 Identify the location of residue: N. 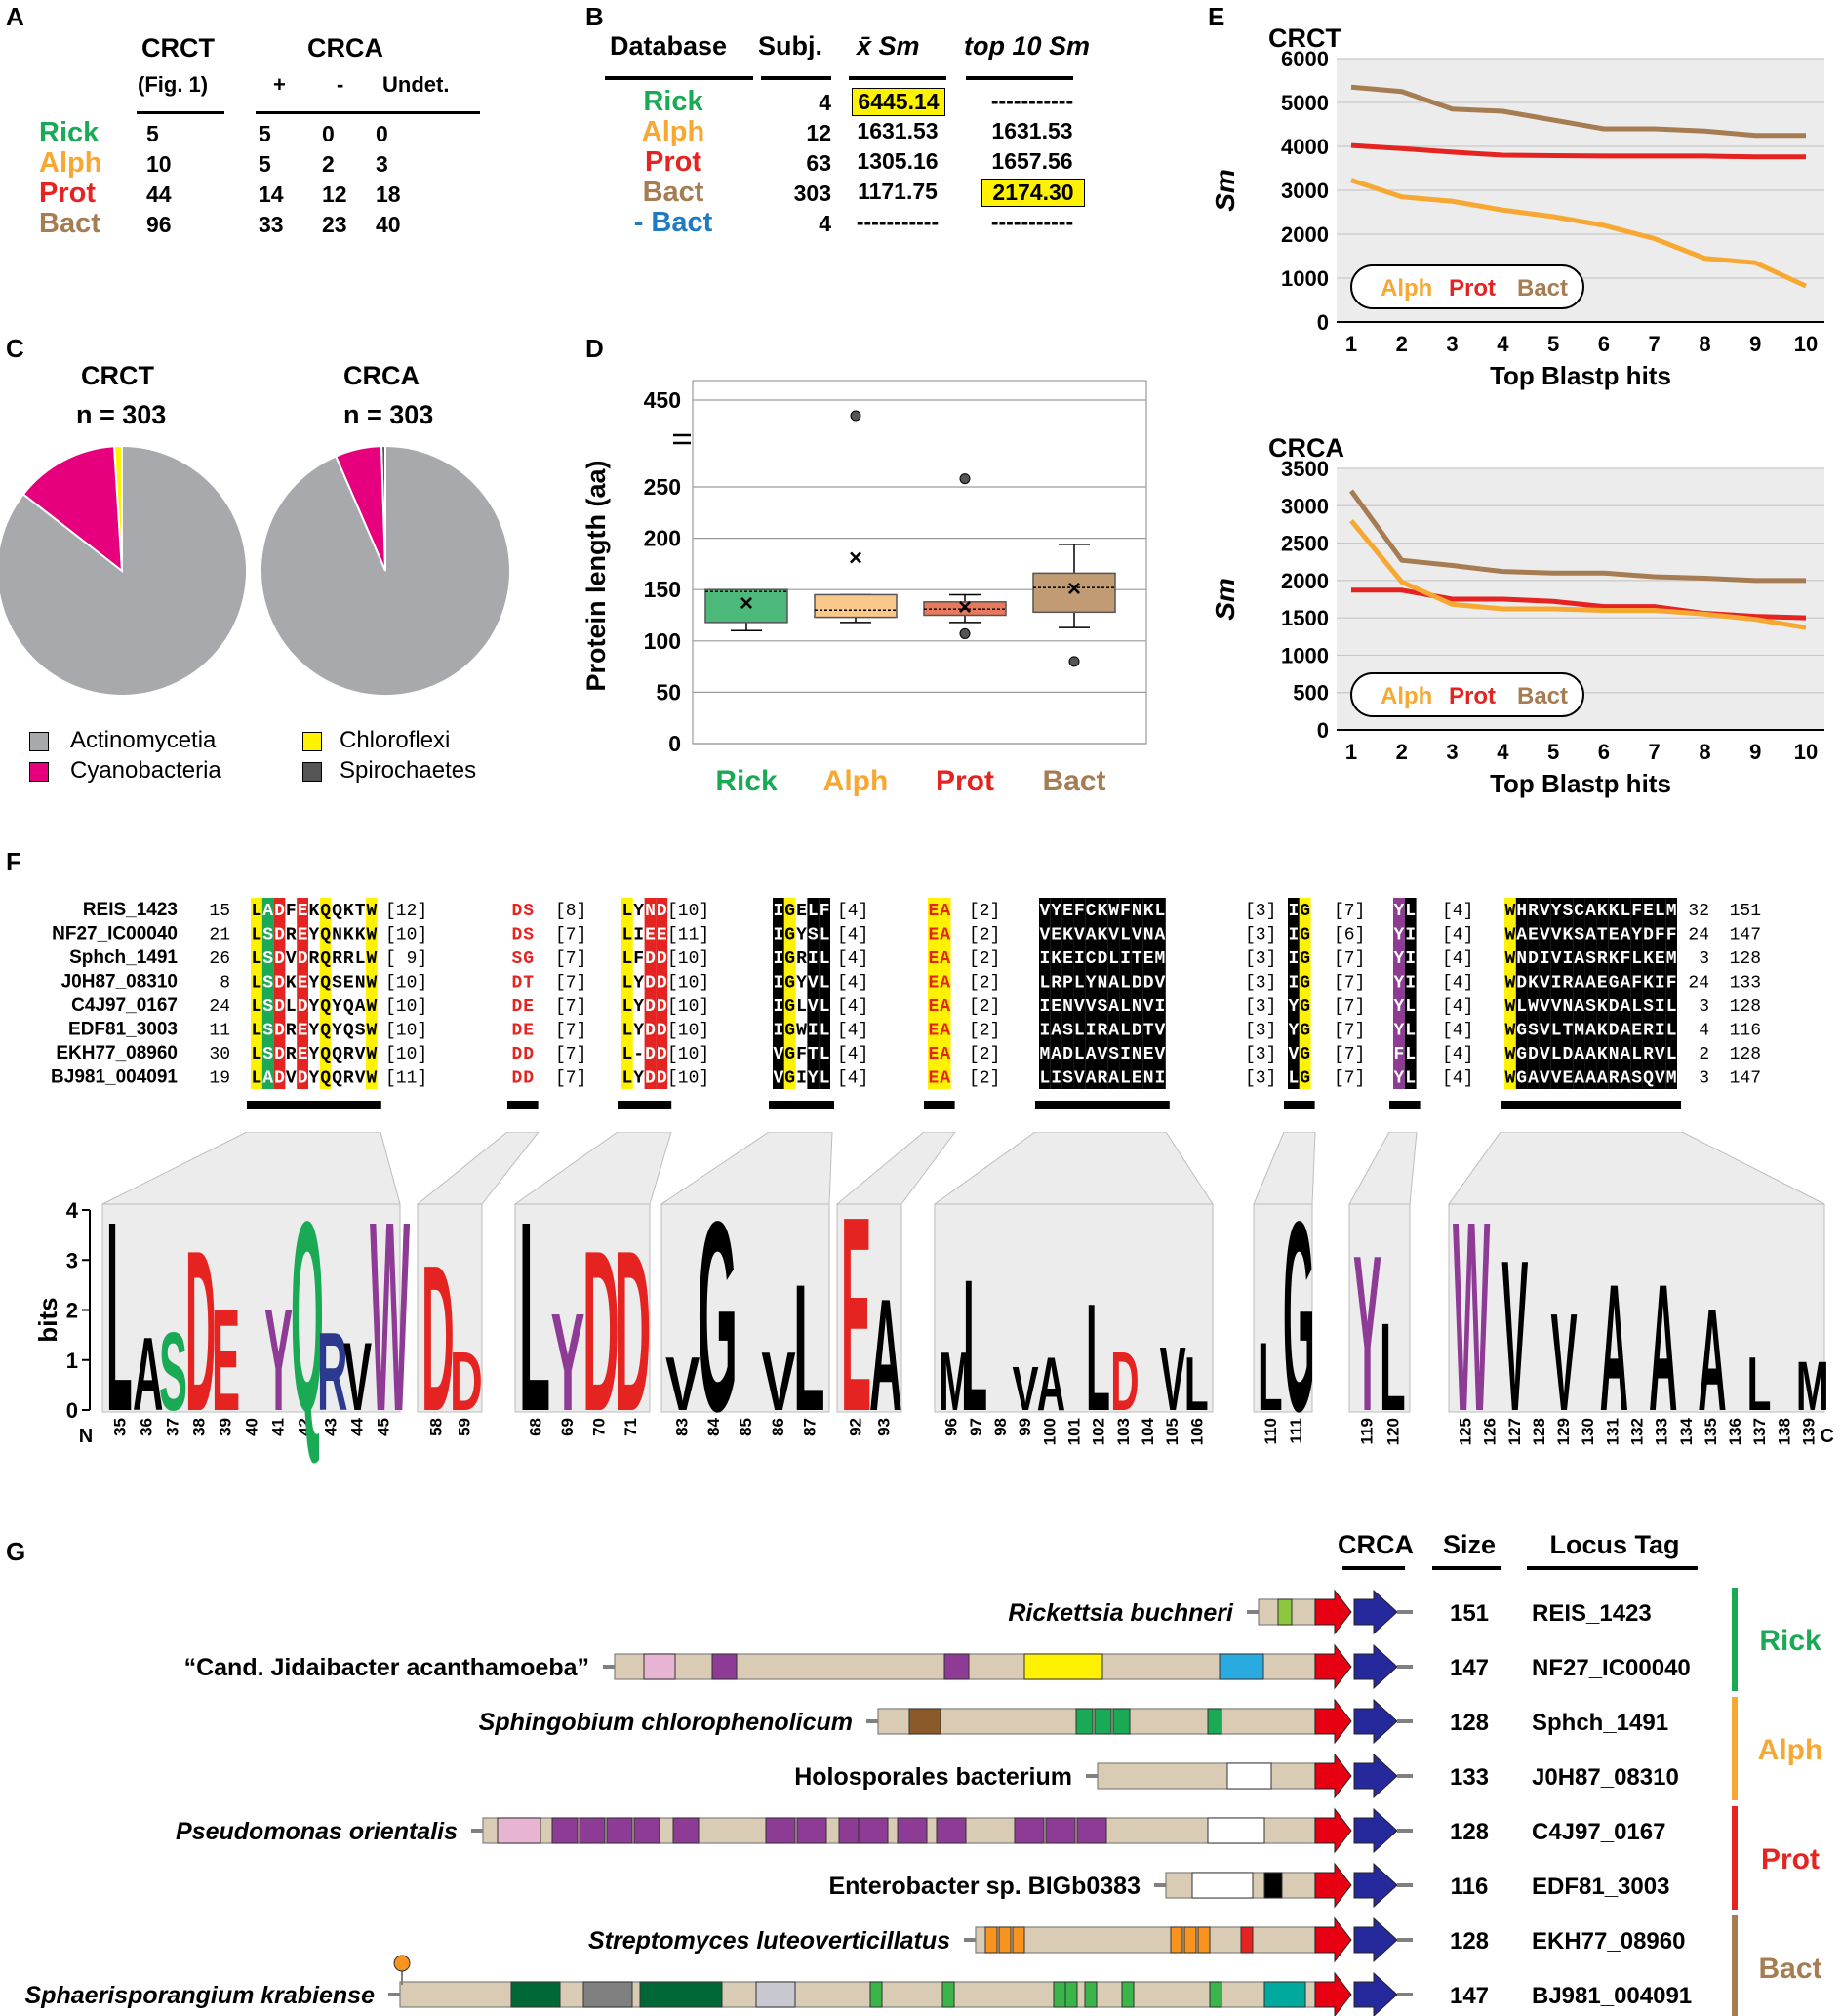
(1102, 983).